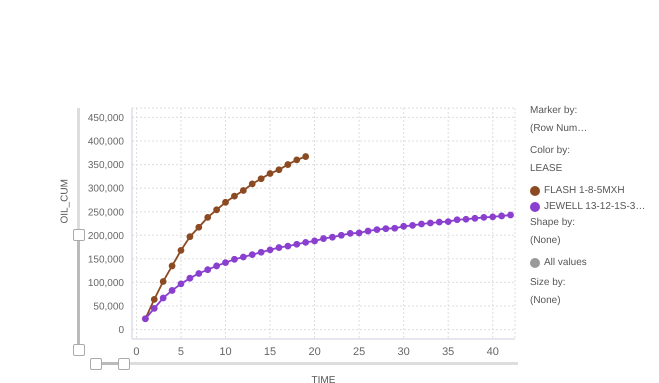 This screenshot has width=659, height=383. What do you see at coordinates (106, 283) in the screenshot?
I see `y-tick-label: 100,000` at bounding box center [106, 283].